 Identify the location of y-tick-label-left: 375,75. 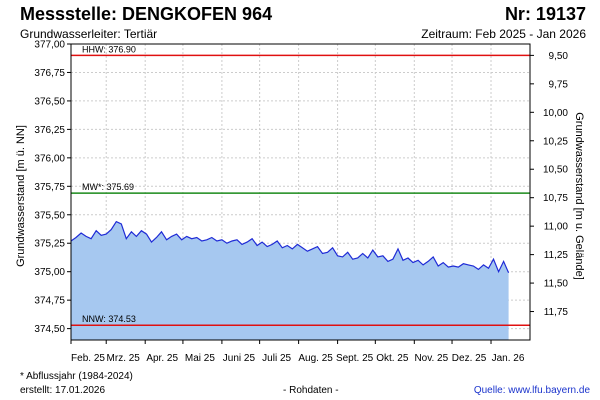
(49, 187).